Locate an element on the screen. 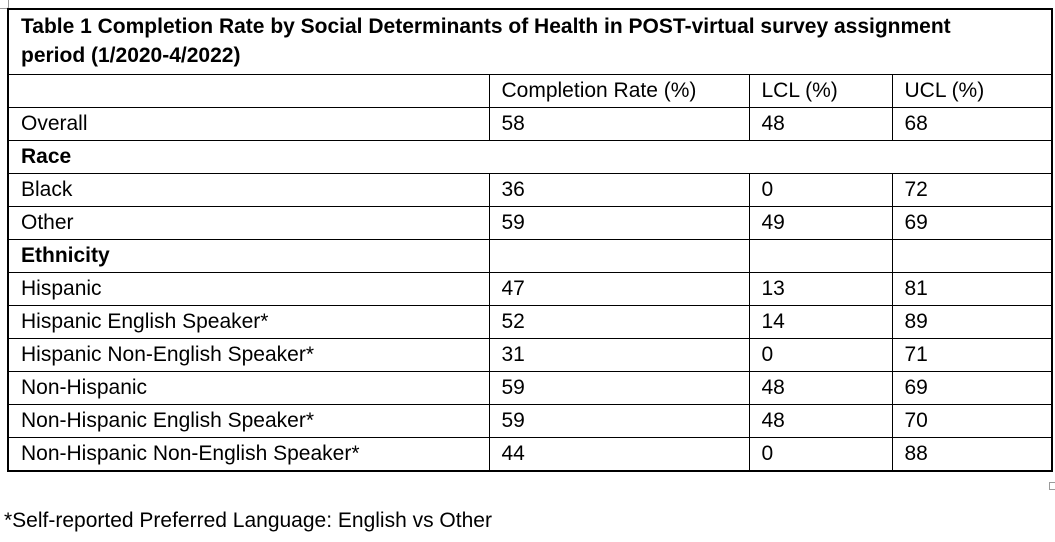 The height and width of the screenshot is (542, 1055). value-cell: 71 is located at coordinates (972, 355).